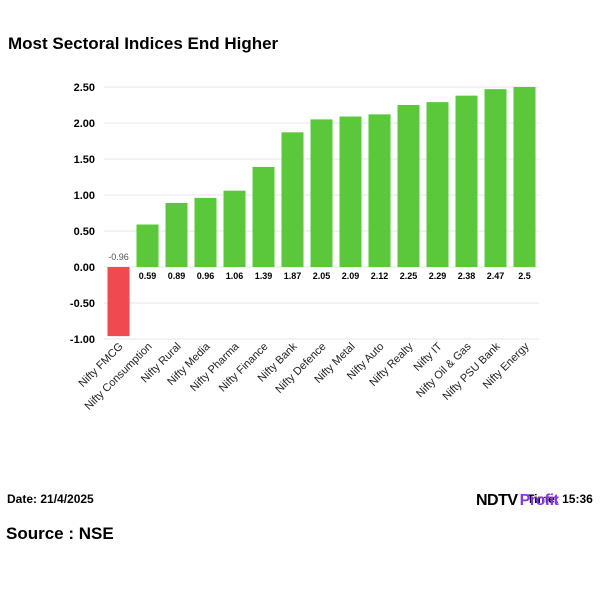 This screenshot has width=600, height=600. I want to click on y-tick-label: 2.00, so click(84, 124).